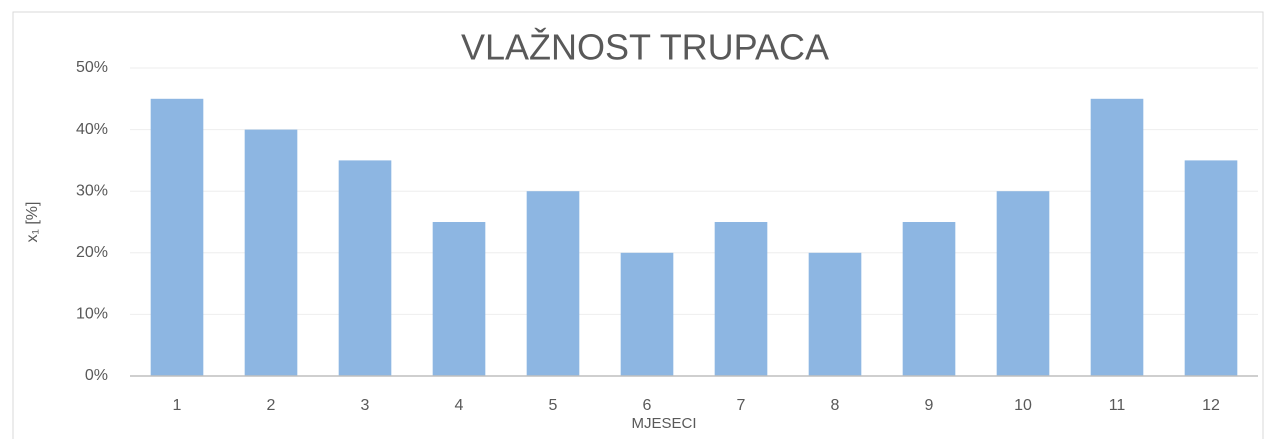 Image resolution: width=1264 pixels, height=439 pixels. What do you see at coordinates (835, 405) in the screenshot?
I see `x-tick-label: 8` at bounding box center [835, 405].